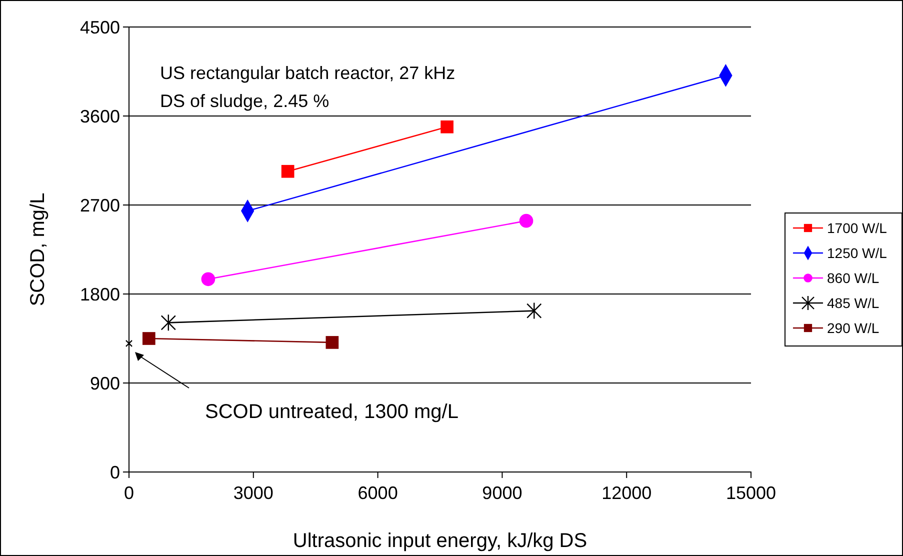 The height and width of the screenshot is (556, 903). What do you see at coordinates (308, 73) in the screenshot?
I see `annotation: US rectangular batch reactor, 27 kHz` at bounding box center [308, 73].